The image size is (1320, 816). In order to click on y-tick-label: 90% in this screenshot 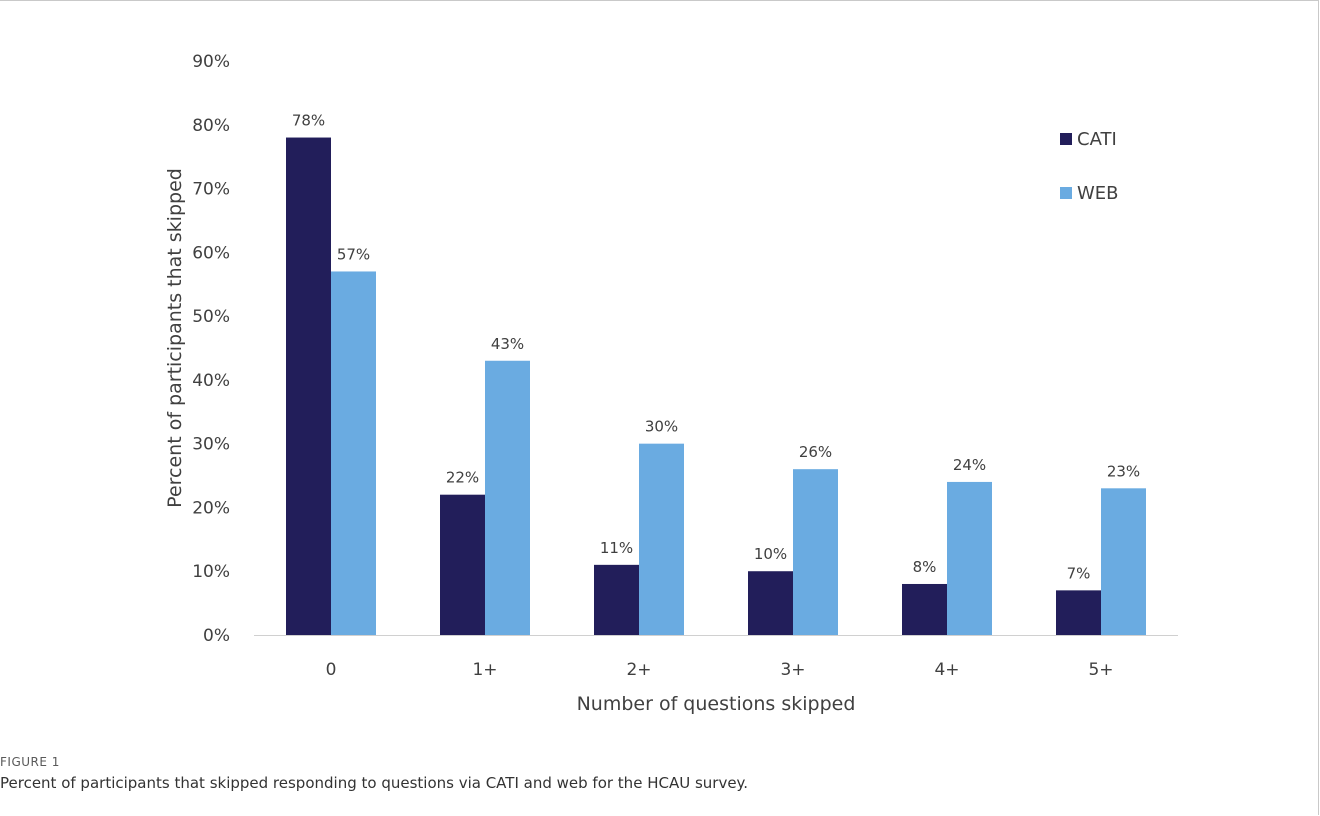, I will do `click(211, 62)`.